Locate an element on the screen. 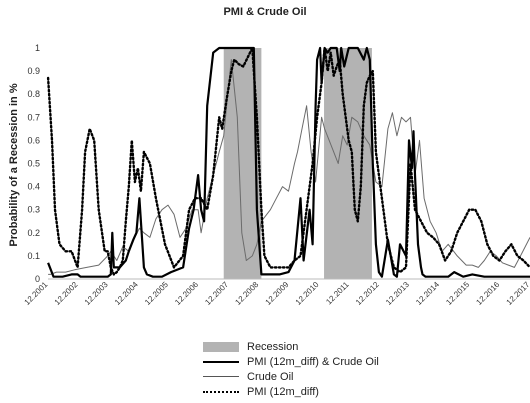 This screenshot has height=403, width=530. x-tick-label: 12.2008 is located at coordinates (246, 293).